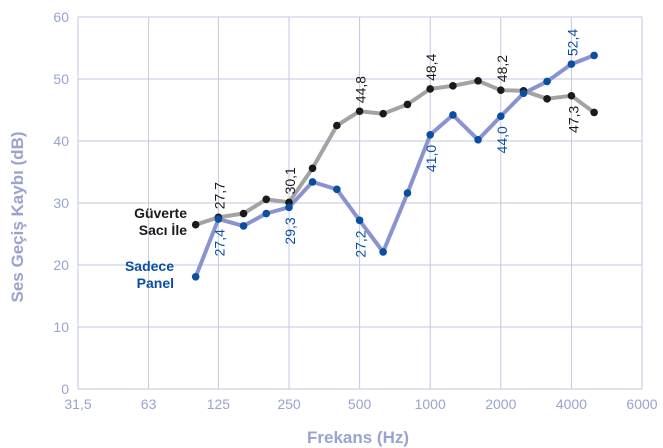 Image resolution: width=663 pixels, height=448 pixels. Describe the element at coordinates (17, 216) in the screenshot. I see `y-axis-title: Ses Geçiş Kaybı (dB)` at that location.